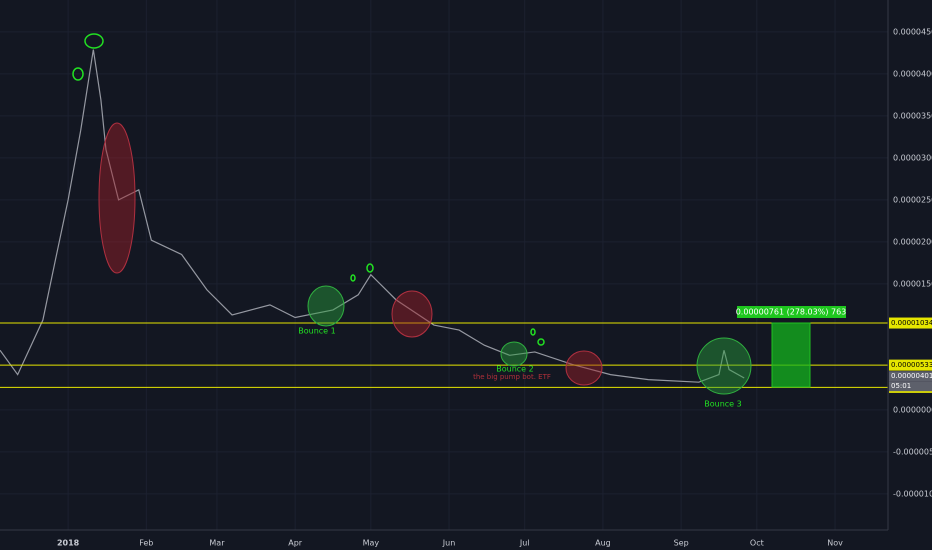 The image size is (932, 550). What do you see at coordinates (371, 543) in the screenshot?
I see `x-tick-label: May` at bounding box center [371, 543].